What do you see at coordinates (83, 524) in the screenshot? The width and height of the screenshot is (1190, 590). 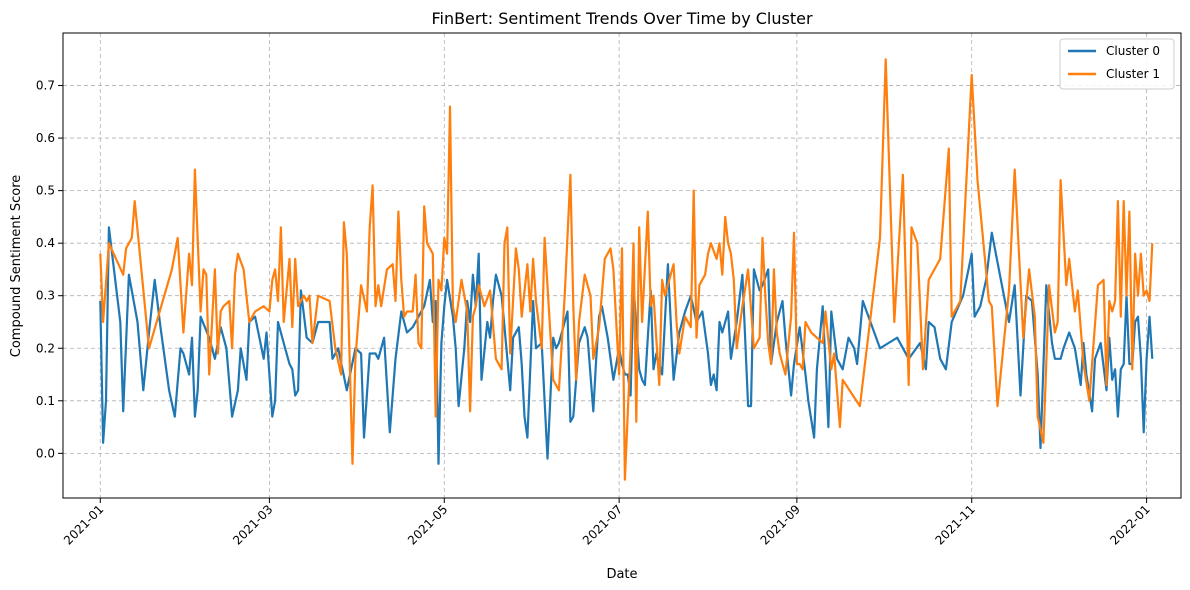 I see `x-tick-label: 2021-01` at bounding box center [83, 524].